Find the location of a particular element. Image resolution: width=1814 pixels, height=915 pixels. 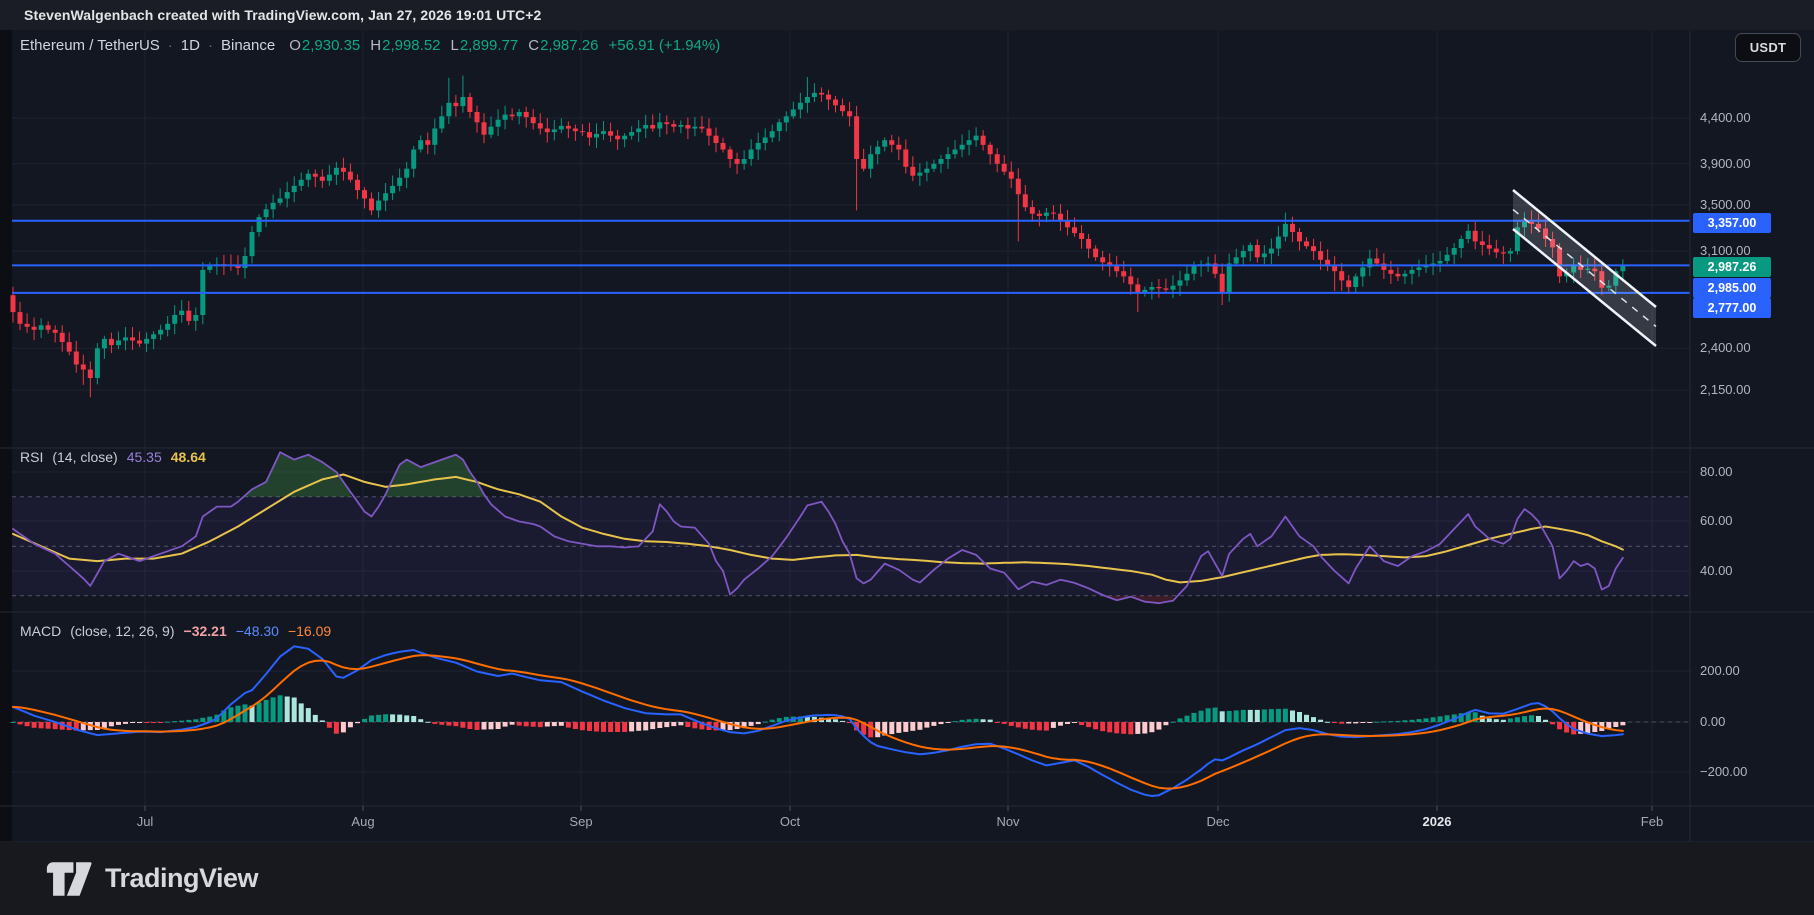

axis-label: 3,500.00 is located at coordinates (1725, 204).